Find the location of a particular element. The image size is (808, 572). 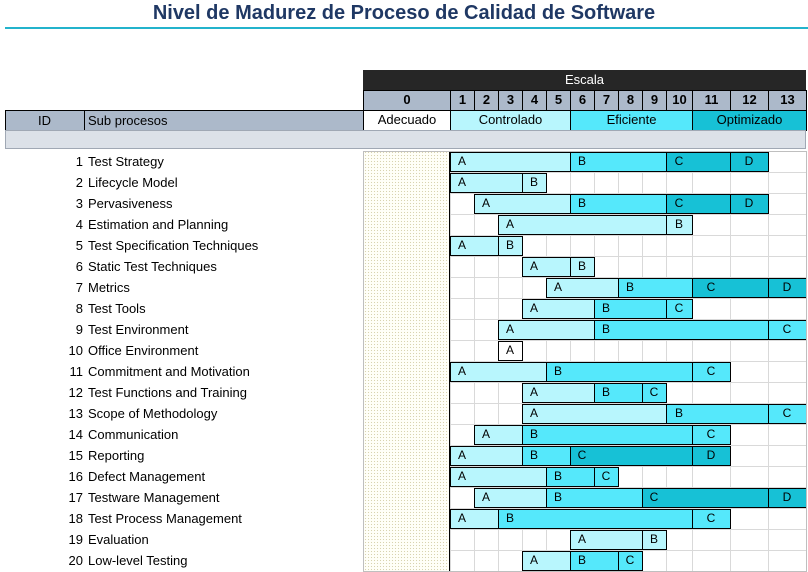

scale-level-0: 0 is located at coordinates (407, 100).